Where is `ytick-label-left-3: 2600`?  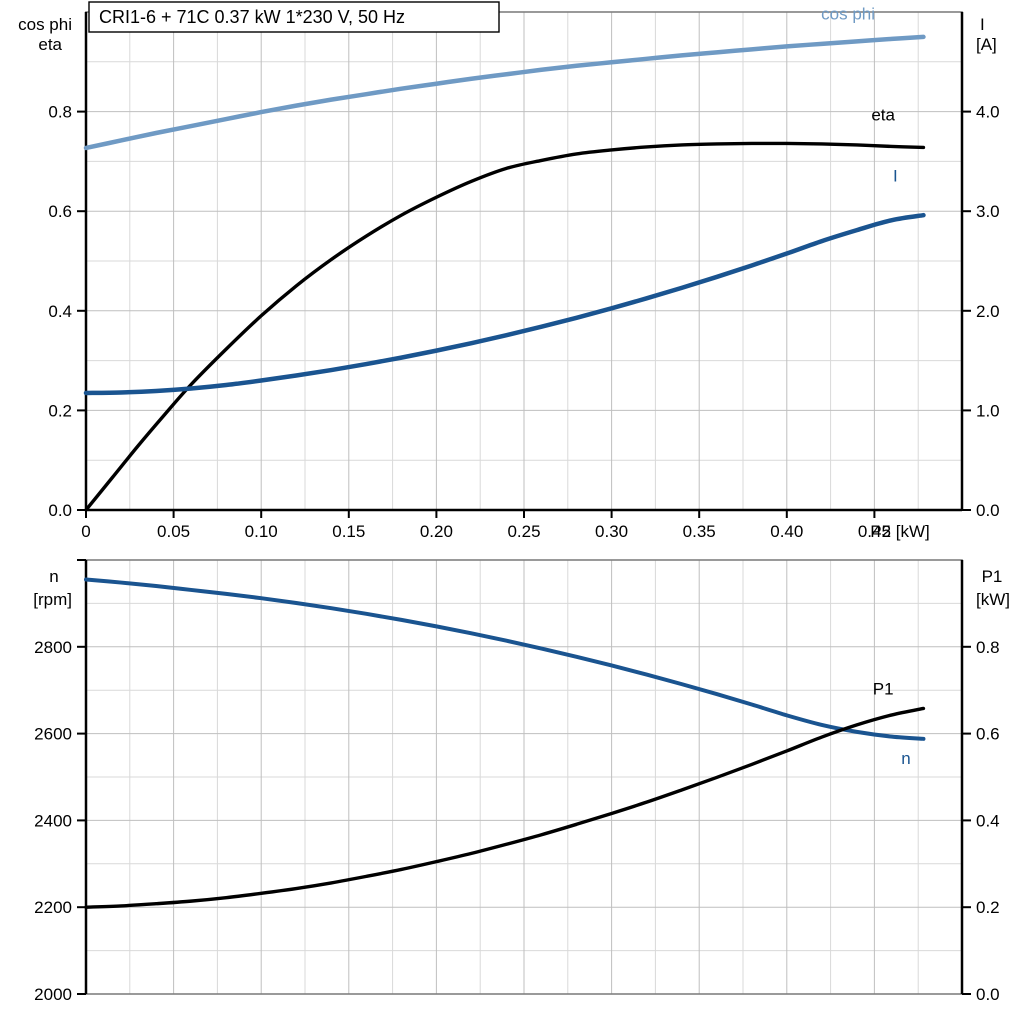 ytick-label-left-3: 2600 is located at coordinates (53, 734).